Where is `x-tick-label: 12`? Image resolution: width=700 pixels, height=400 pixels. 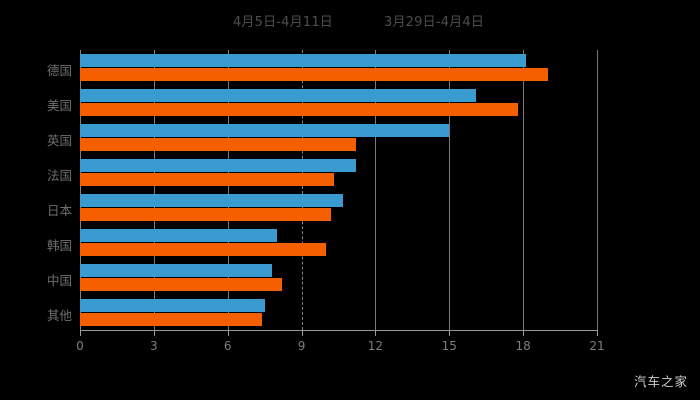 x-tick-label: 12 is located at coordinates (375, 346).